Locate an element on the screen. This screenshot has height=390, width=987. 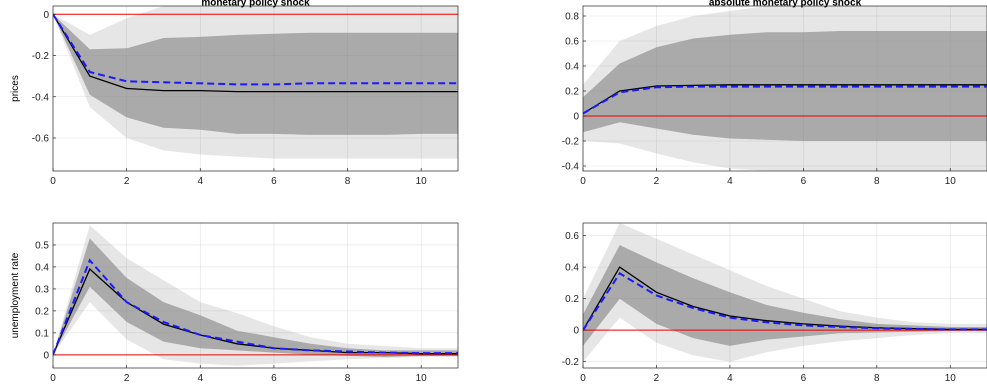
y-tick-label: 0.8 is located at coordinates (572, 17).